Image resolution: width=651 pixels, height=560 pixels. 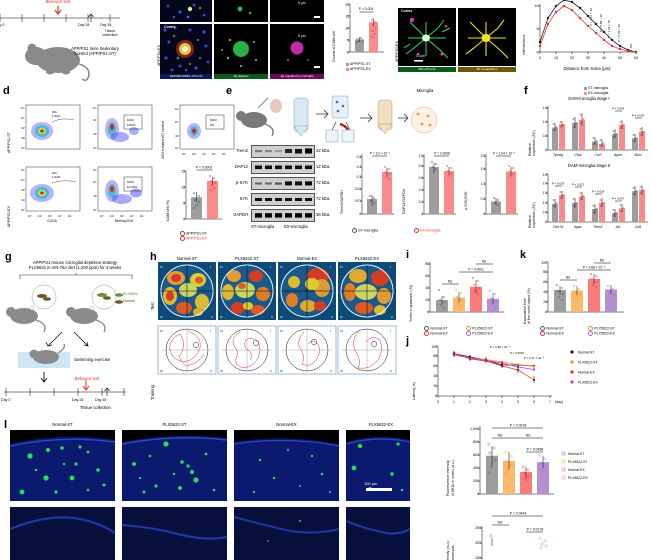 I want to click on panel-l-hippo-normal-st, so click(x=62, y=533).